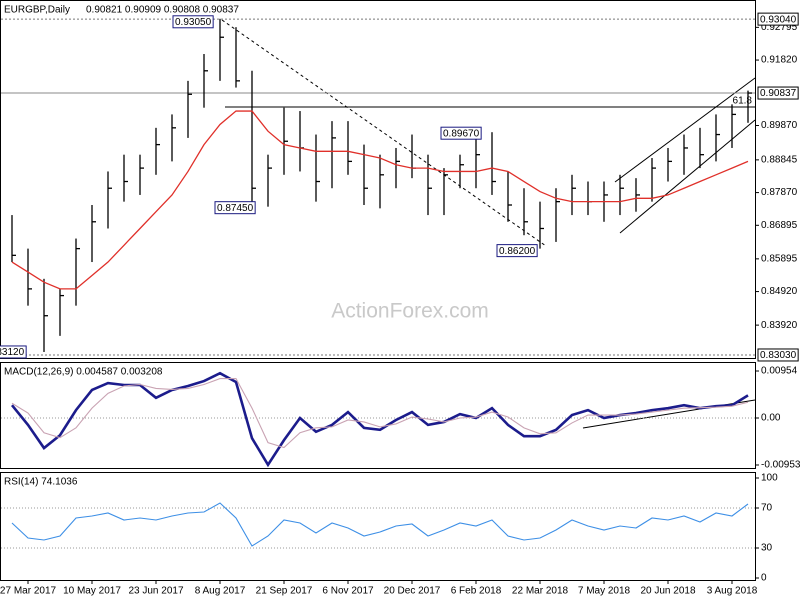 The image size is (800, 600). Describe the element at coordinates (604, 591) in the screenshot. I see `x-tick-label: 7 May 2018` at that location.